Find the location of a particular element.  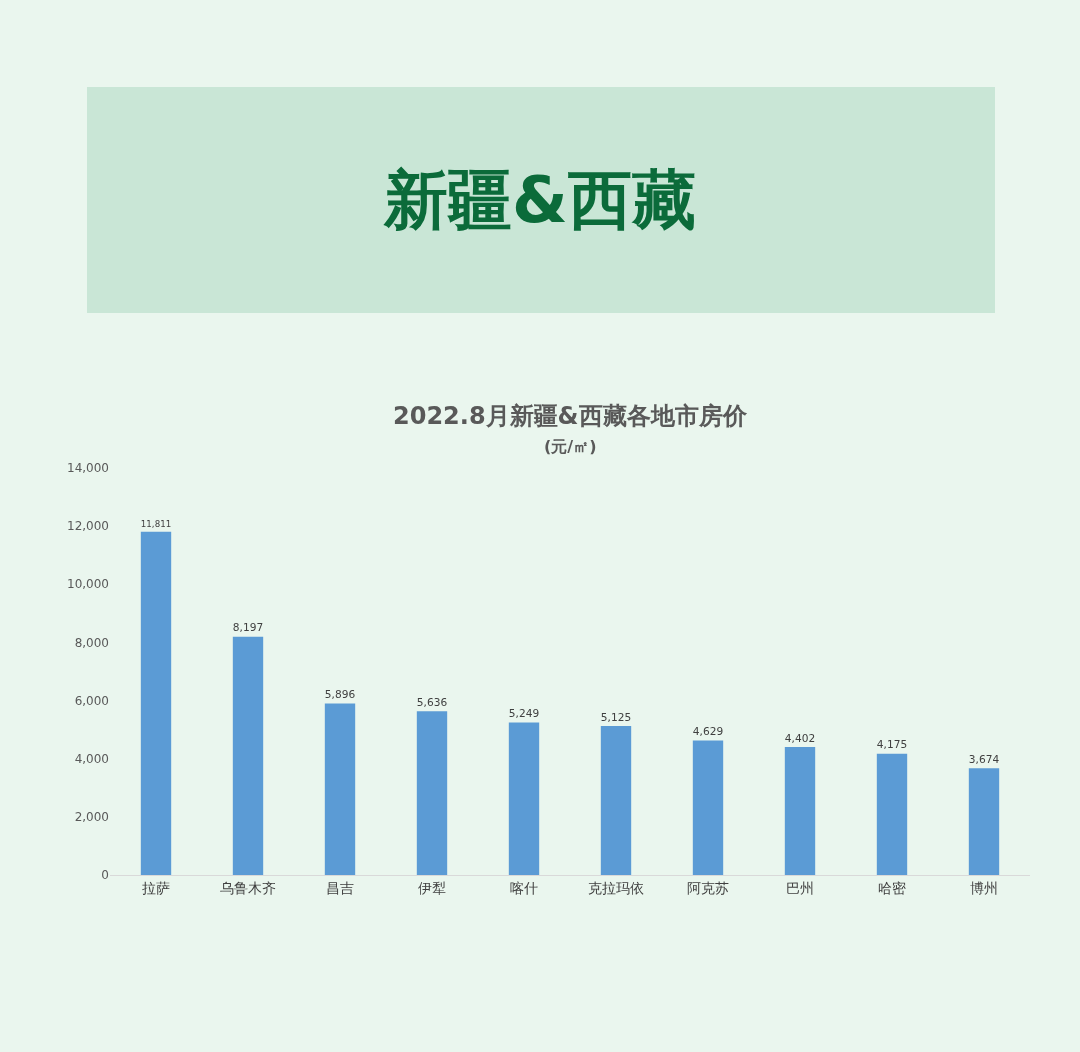

y-tick-label: 10,000 is located at coordinates (88, 584).